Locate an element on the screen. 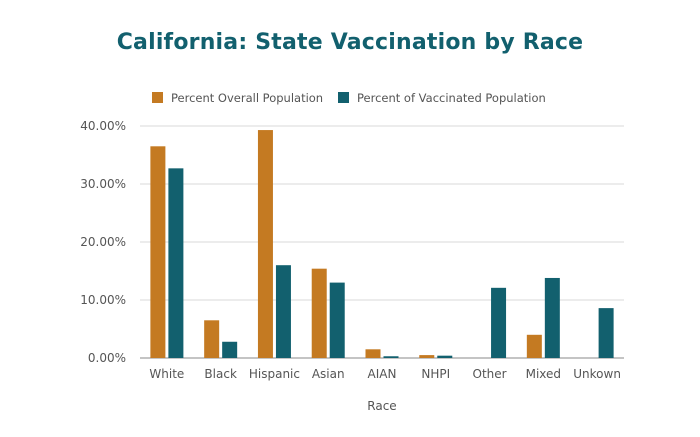  legend-swatch-overall is located at coordinates (157, 97).